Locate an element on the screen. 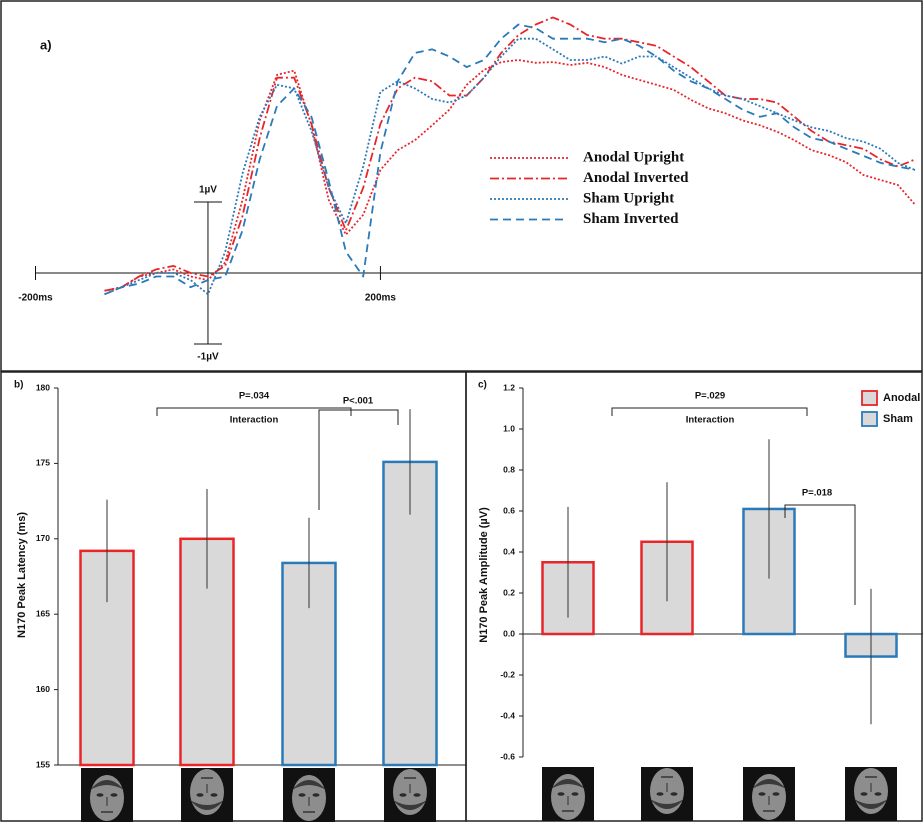 This screenshot has width=923, height=822. y-tick-label: 170 is located at coordinates (43, 538).